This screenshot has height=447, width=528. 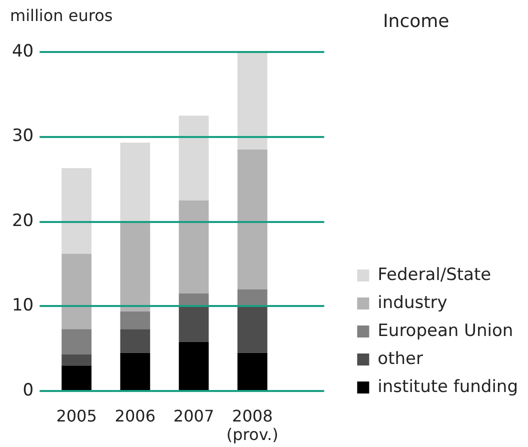 I want to click on legend-label: European Union, so click(x=446, y=330).